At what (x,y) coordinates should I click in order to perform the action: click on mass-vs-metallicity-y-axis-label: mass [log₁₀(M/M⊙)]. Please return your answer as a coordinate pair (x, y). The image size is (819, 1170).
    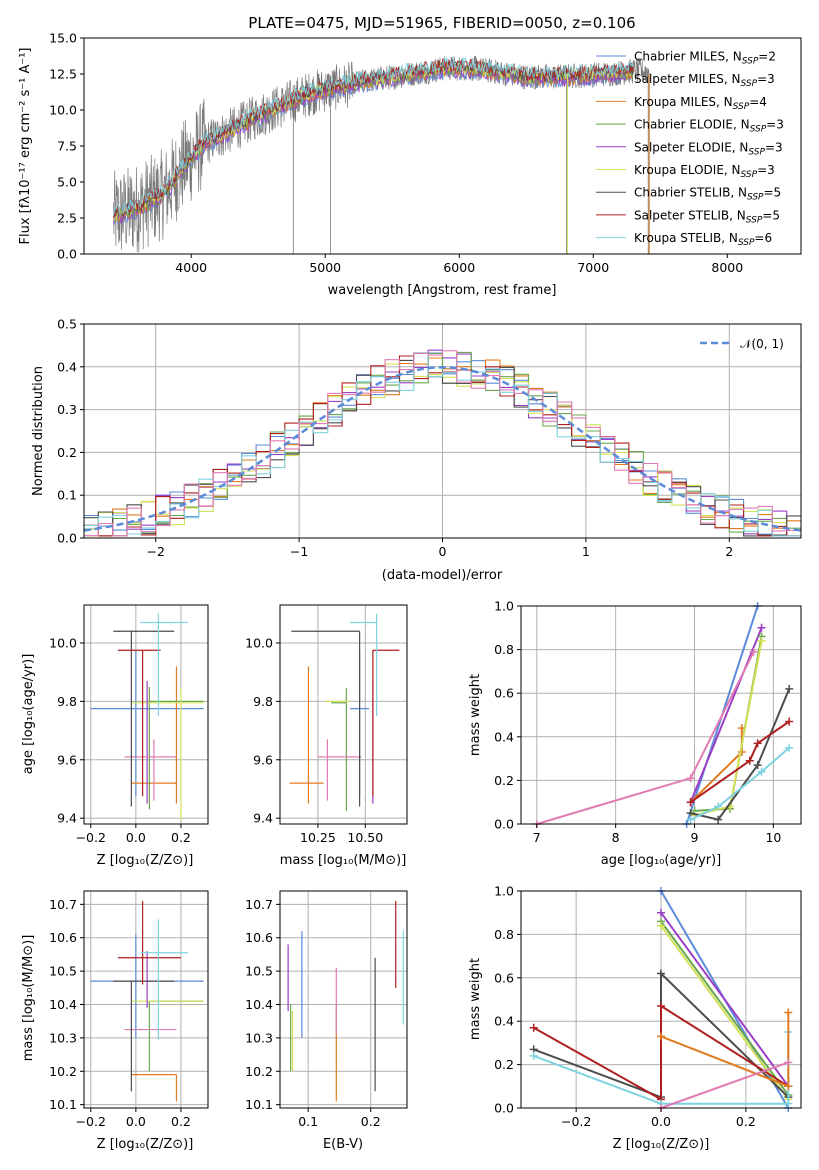
    Looking at the image, I should click on (28, 998).